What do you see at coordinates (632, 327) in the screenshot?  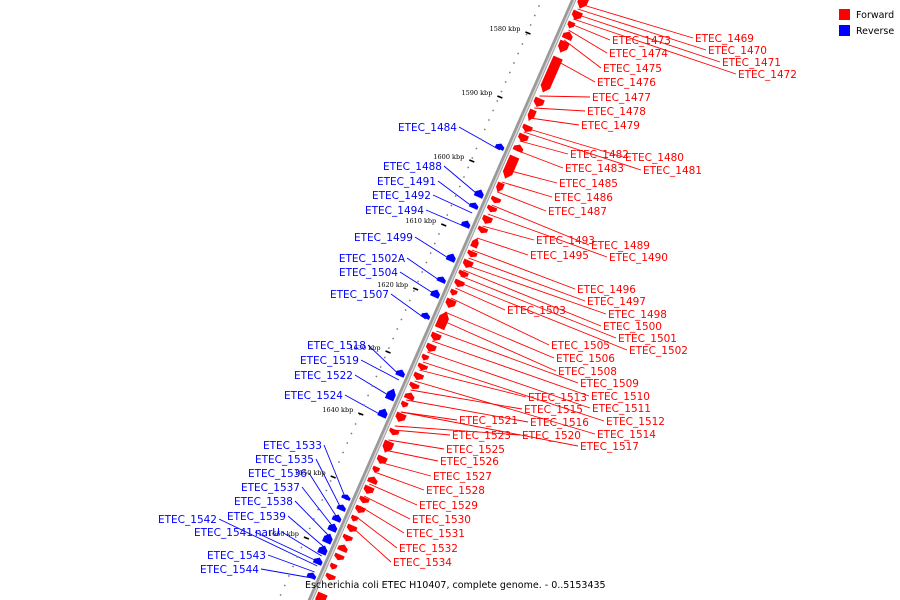 I see `gene-label-etec-1500: ETEC_1500` at bounding box center [632, 327].